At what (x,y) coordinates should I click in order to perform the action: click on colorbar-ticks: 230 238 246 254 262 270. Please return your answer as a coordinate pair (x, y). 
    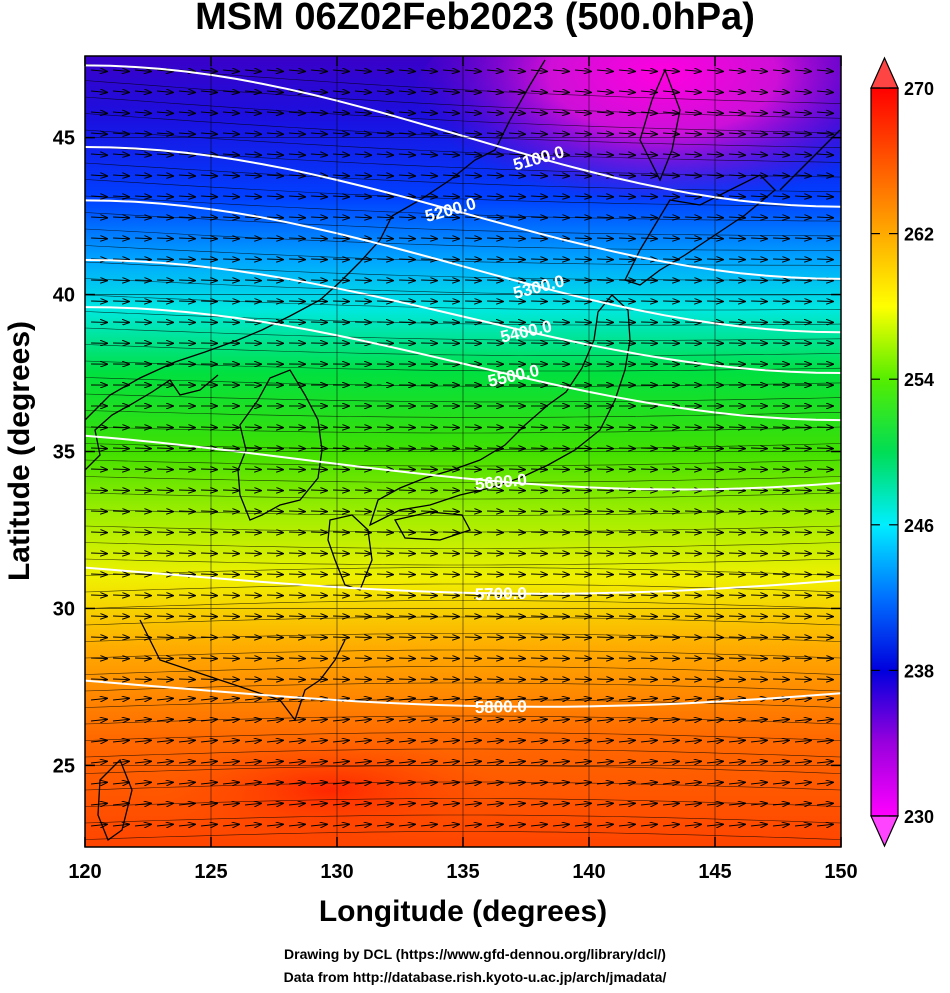
    Looking at the image, I should click on (902, 453).